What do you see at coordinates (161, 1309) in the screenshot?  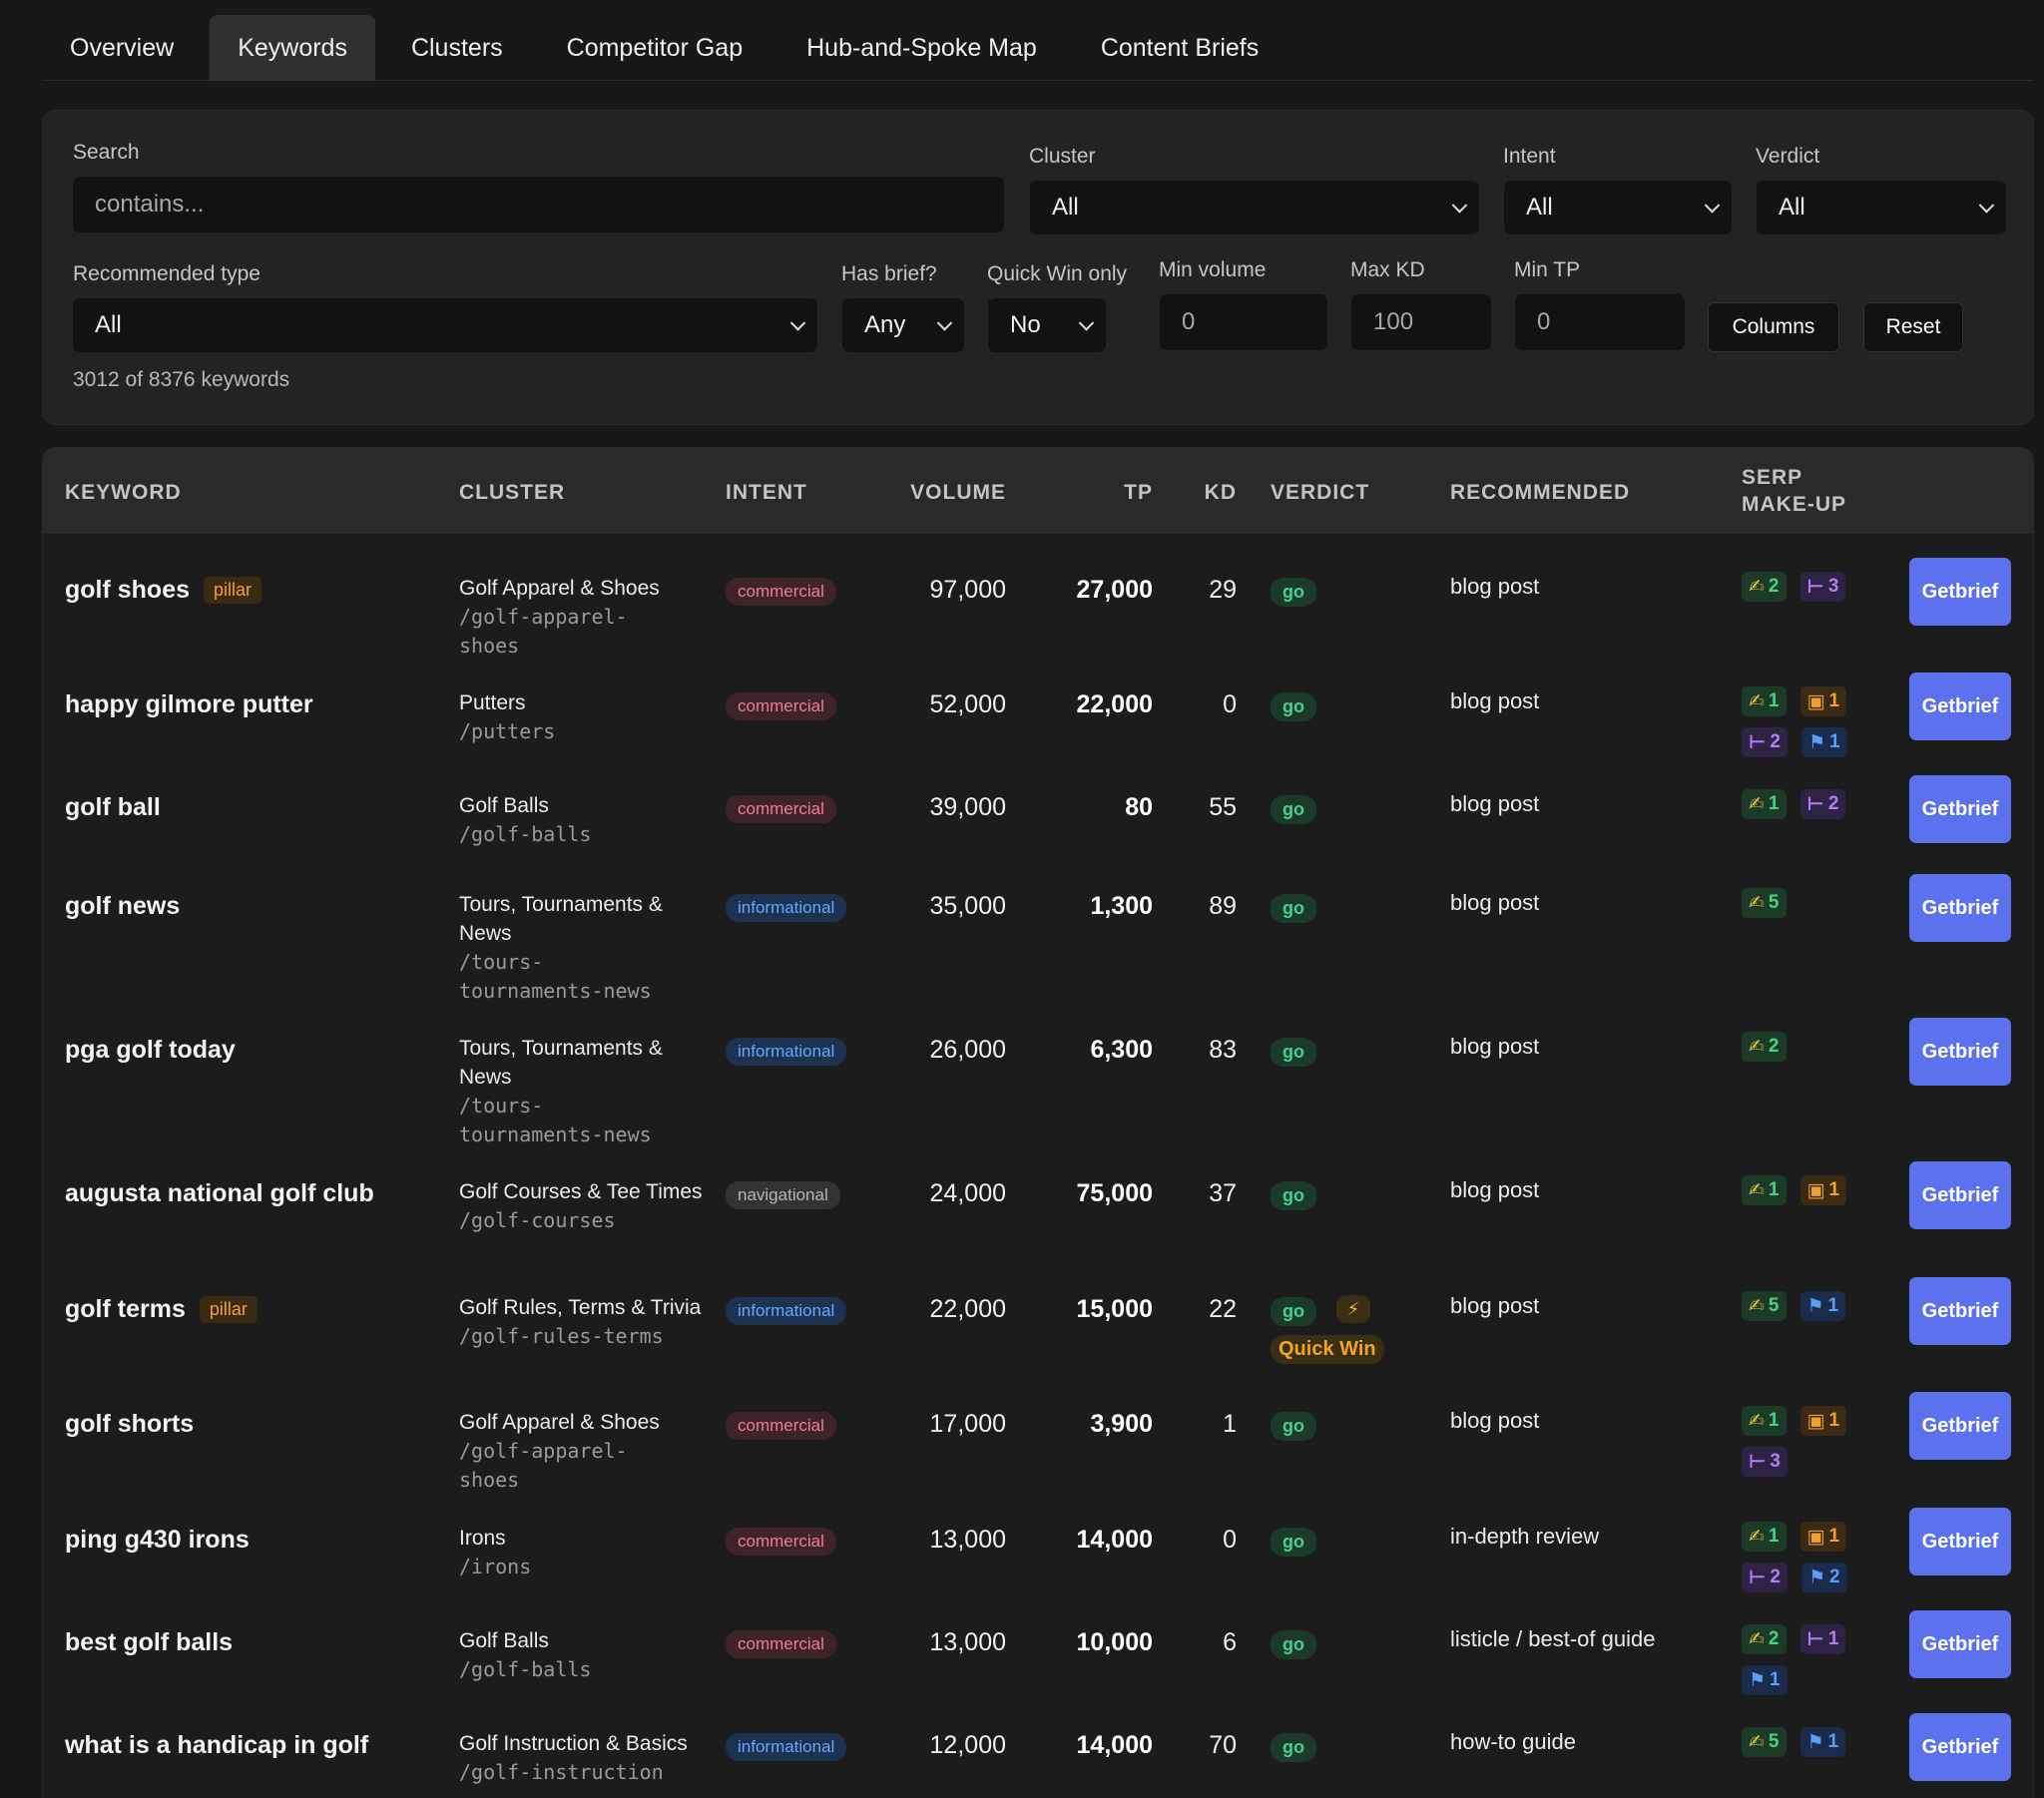 I see `keyword-cell: golf terms pillar` at bounding box center [161, 1309].